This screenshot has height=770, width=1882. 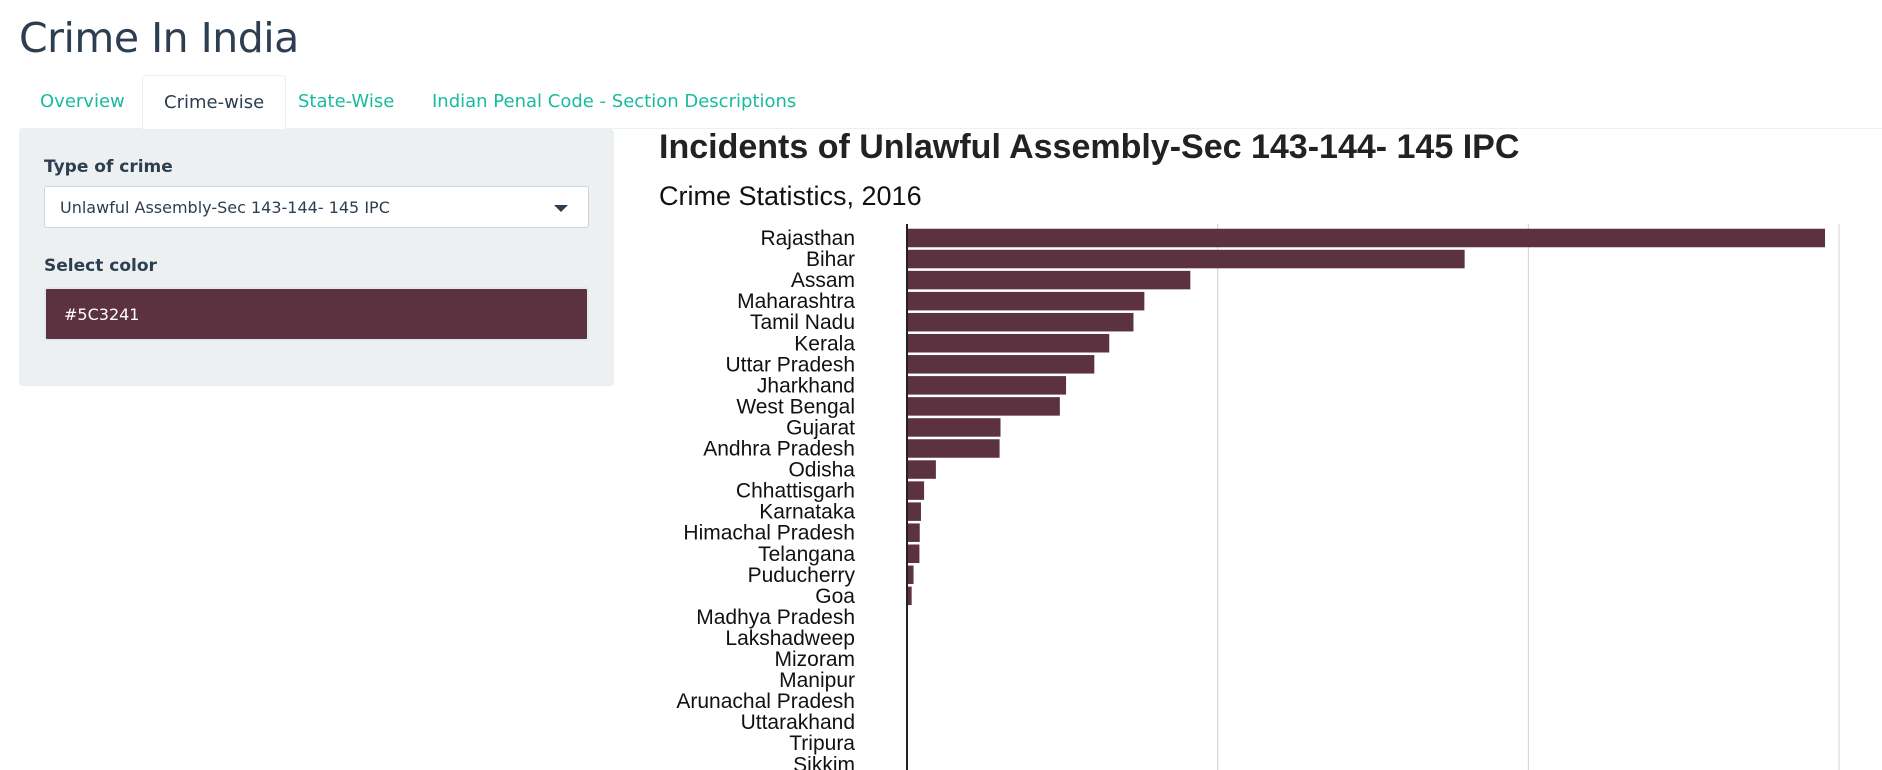 I want to click on chart-subtitle: Crime Statistics, 2016, so click(x=790, y=196).